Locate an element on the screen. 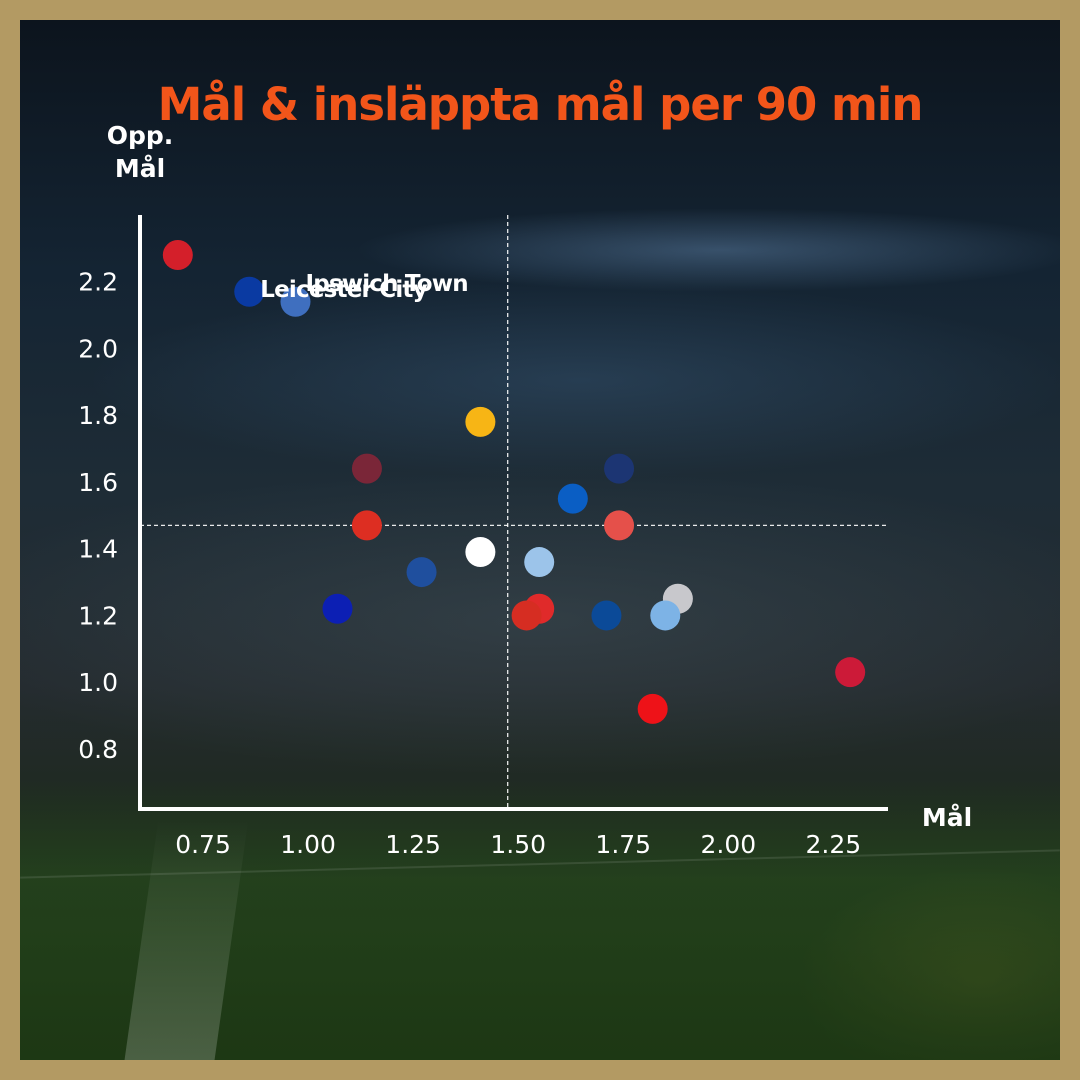  y-tick-label: 1.2 is located at coordinates (98, 615).